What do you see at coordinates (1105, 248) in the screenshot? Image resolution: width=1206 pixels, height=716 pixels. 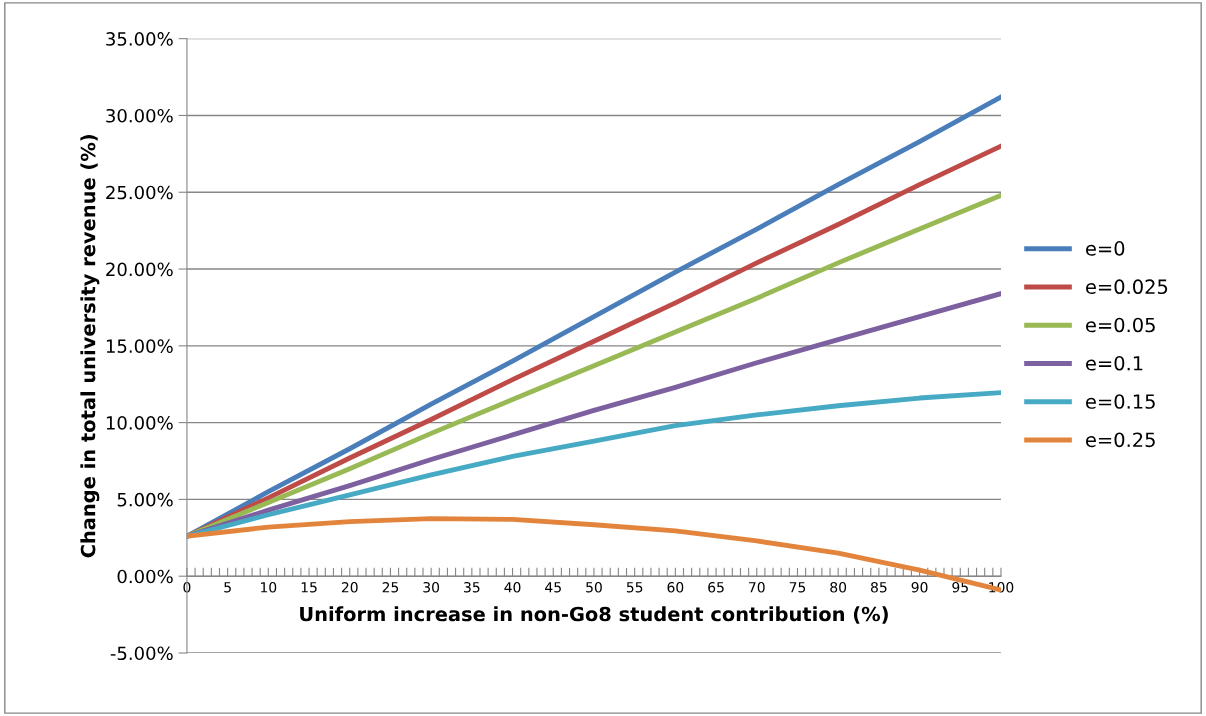 I see `legend-label: e=0` at bounding box center [1105, 248].